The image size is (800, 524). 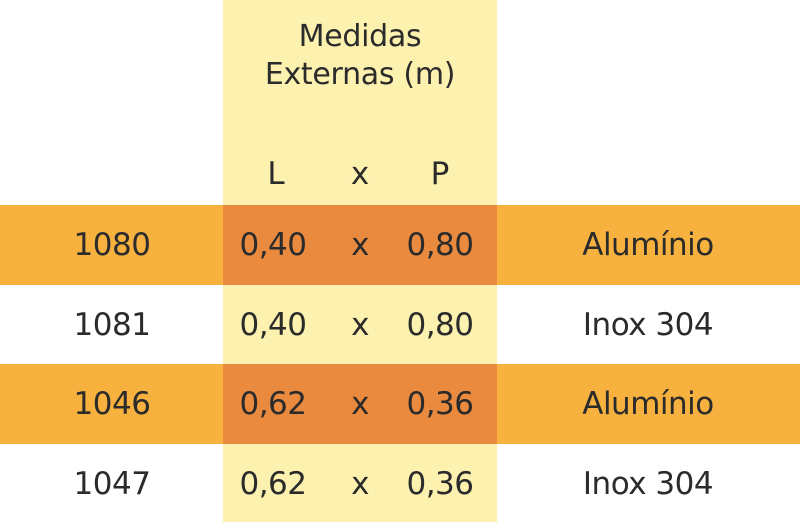 I want to click on measures-header: Medidas Externas (m), so click(x=360, y=56).